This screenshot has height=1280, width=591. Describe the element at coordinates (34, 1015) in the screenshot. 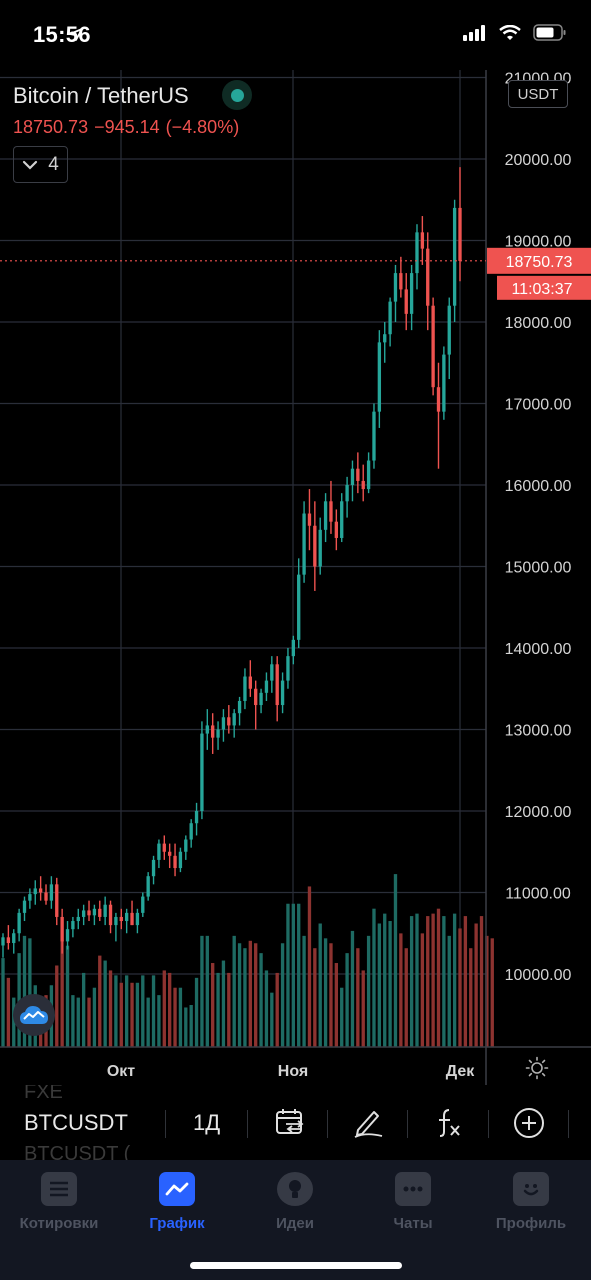

I see `tradingview-logo-button` at that location.